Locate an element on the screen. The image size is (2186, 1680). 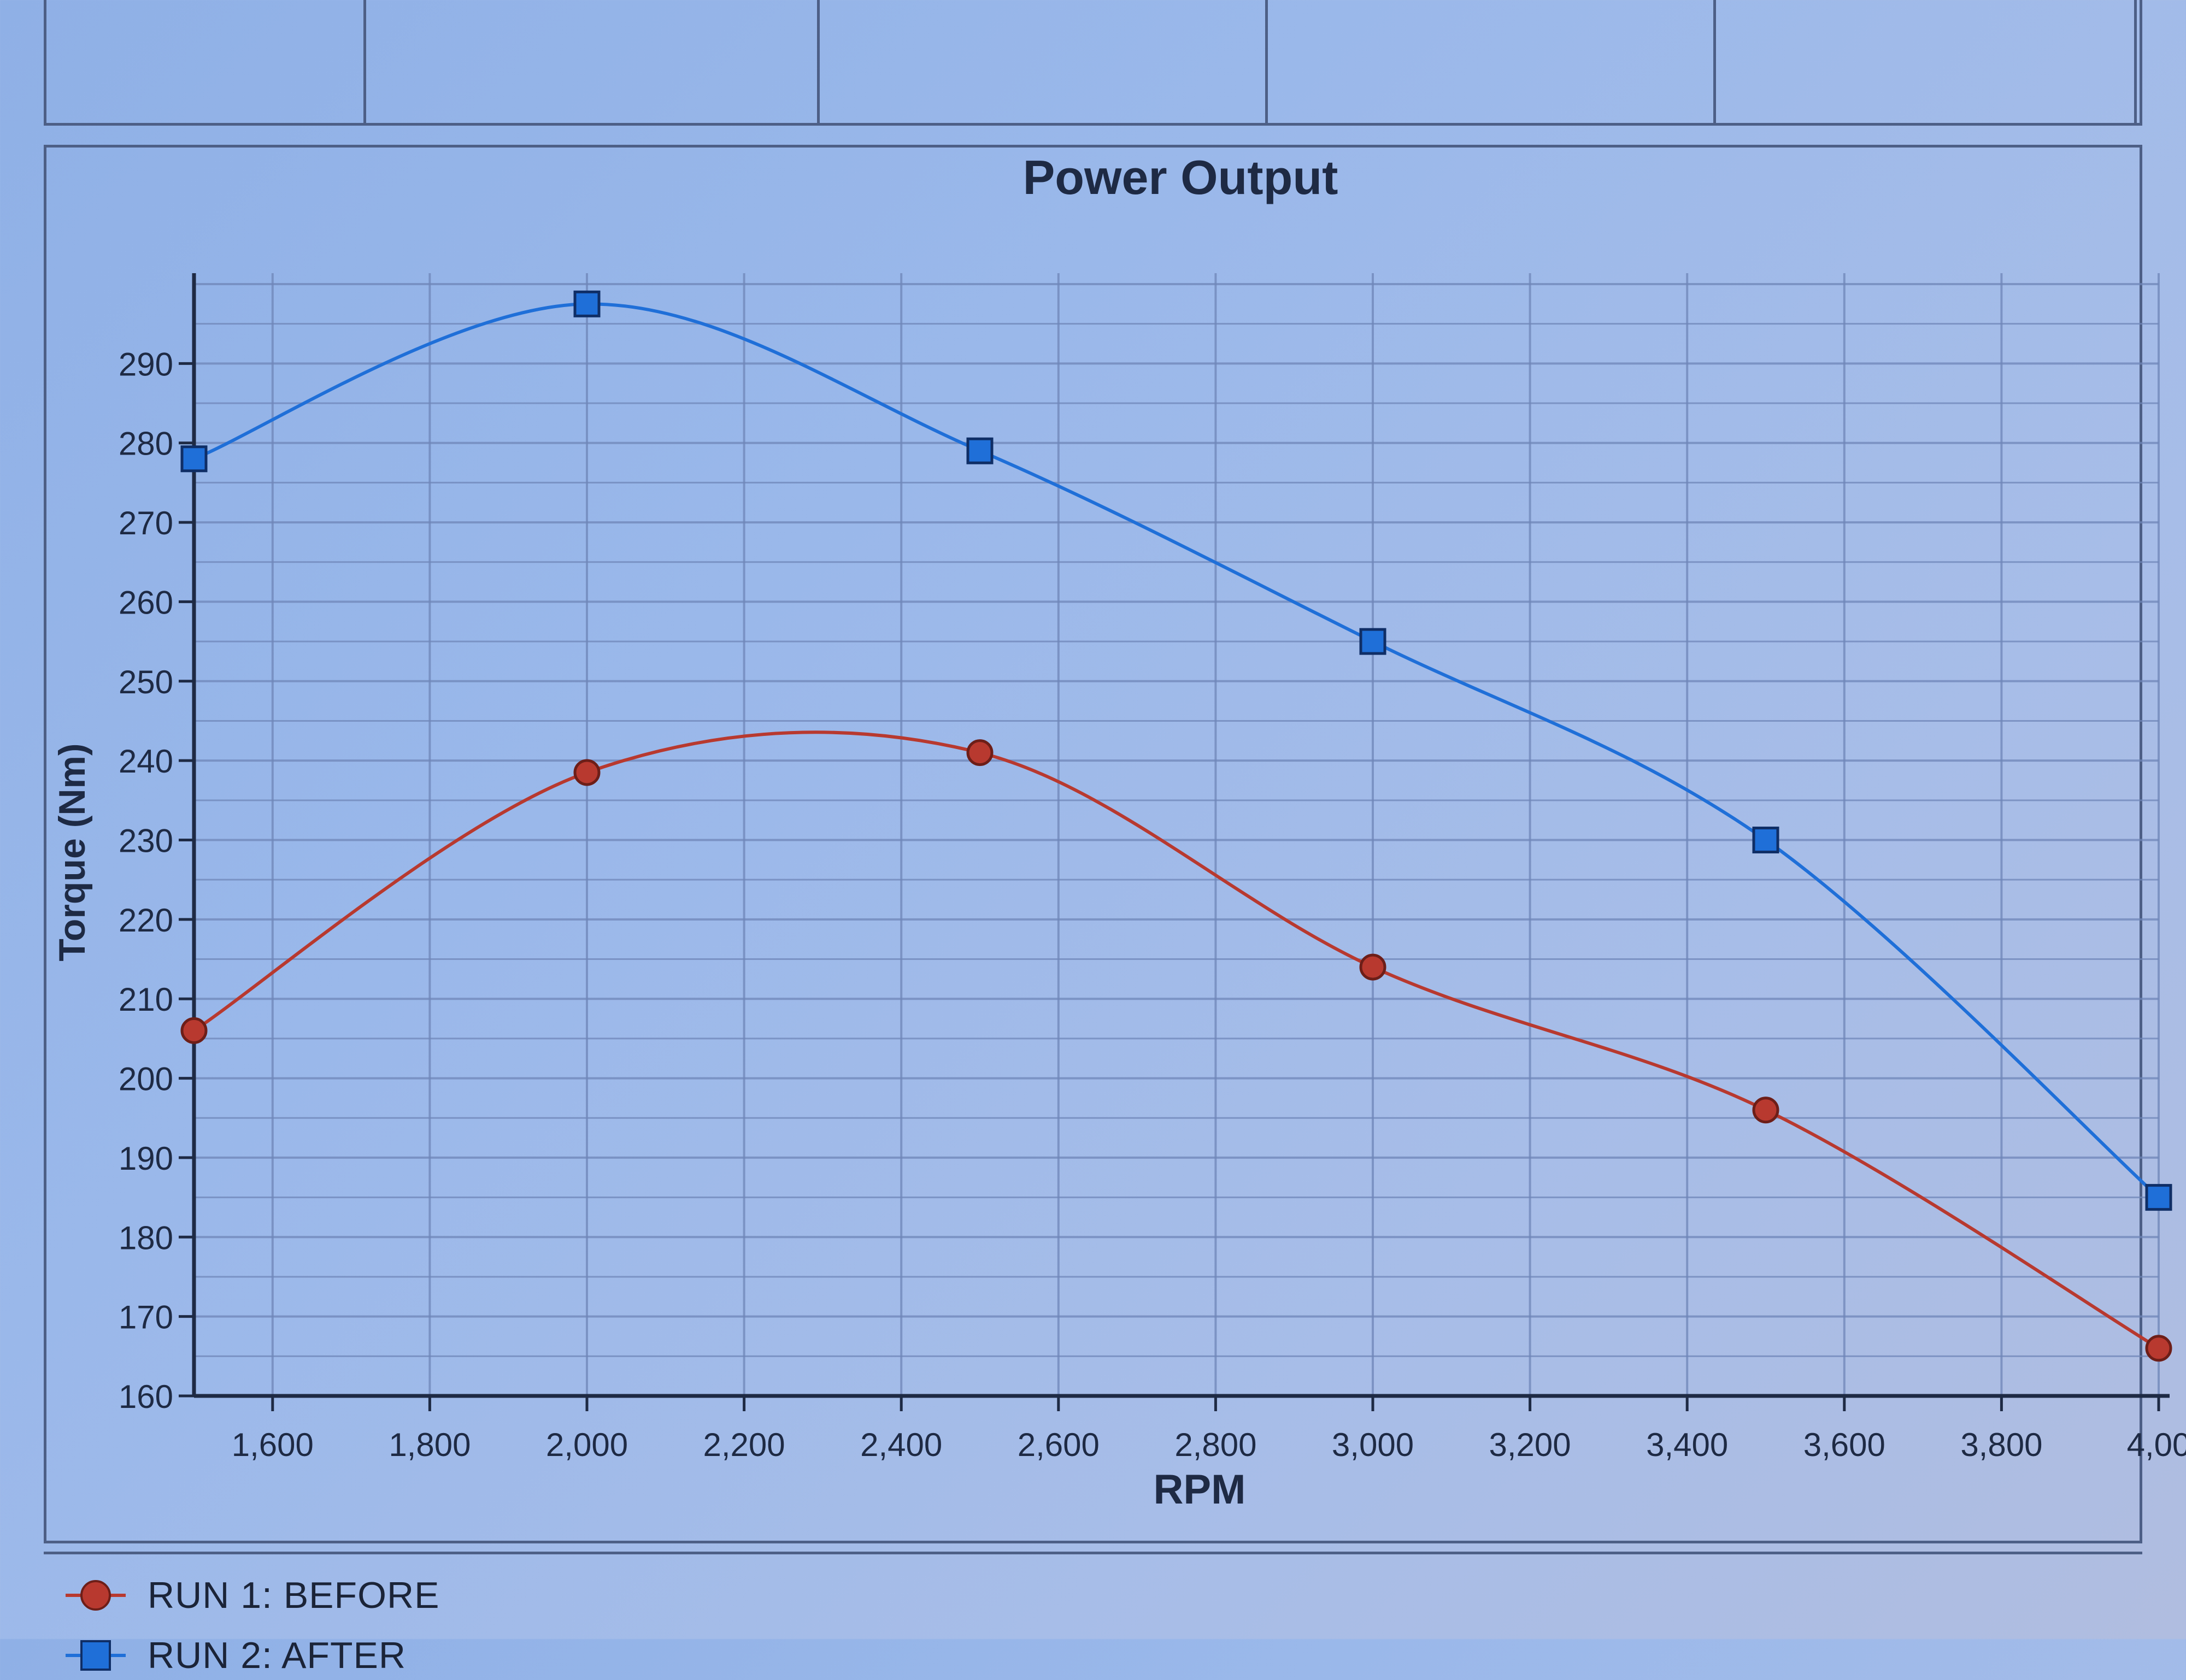
x-tick-label: 4,00 is located at coordinates (2156, 1444).